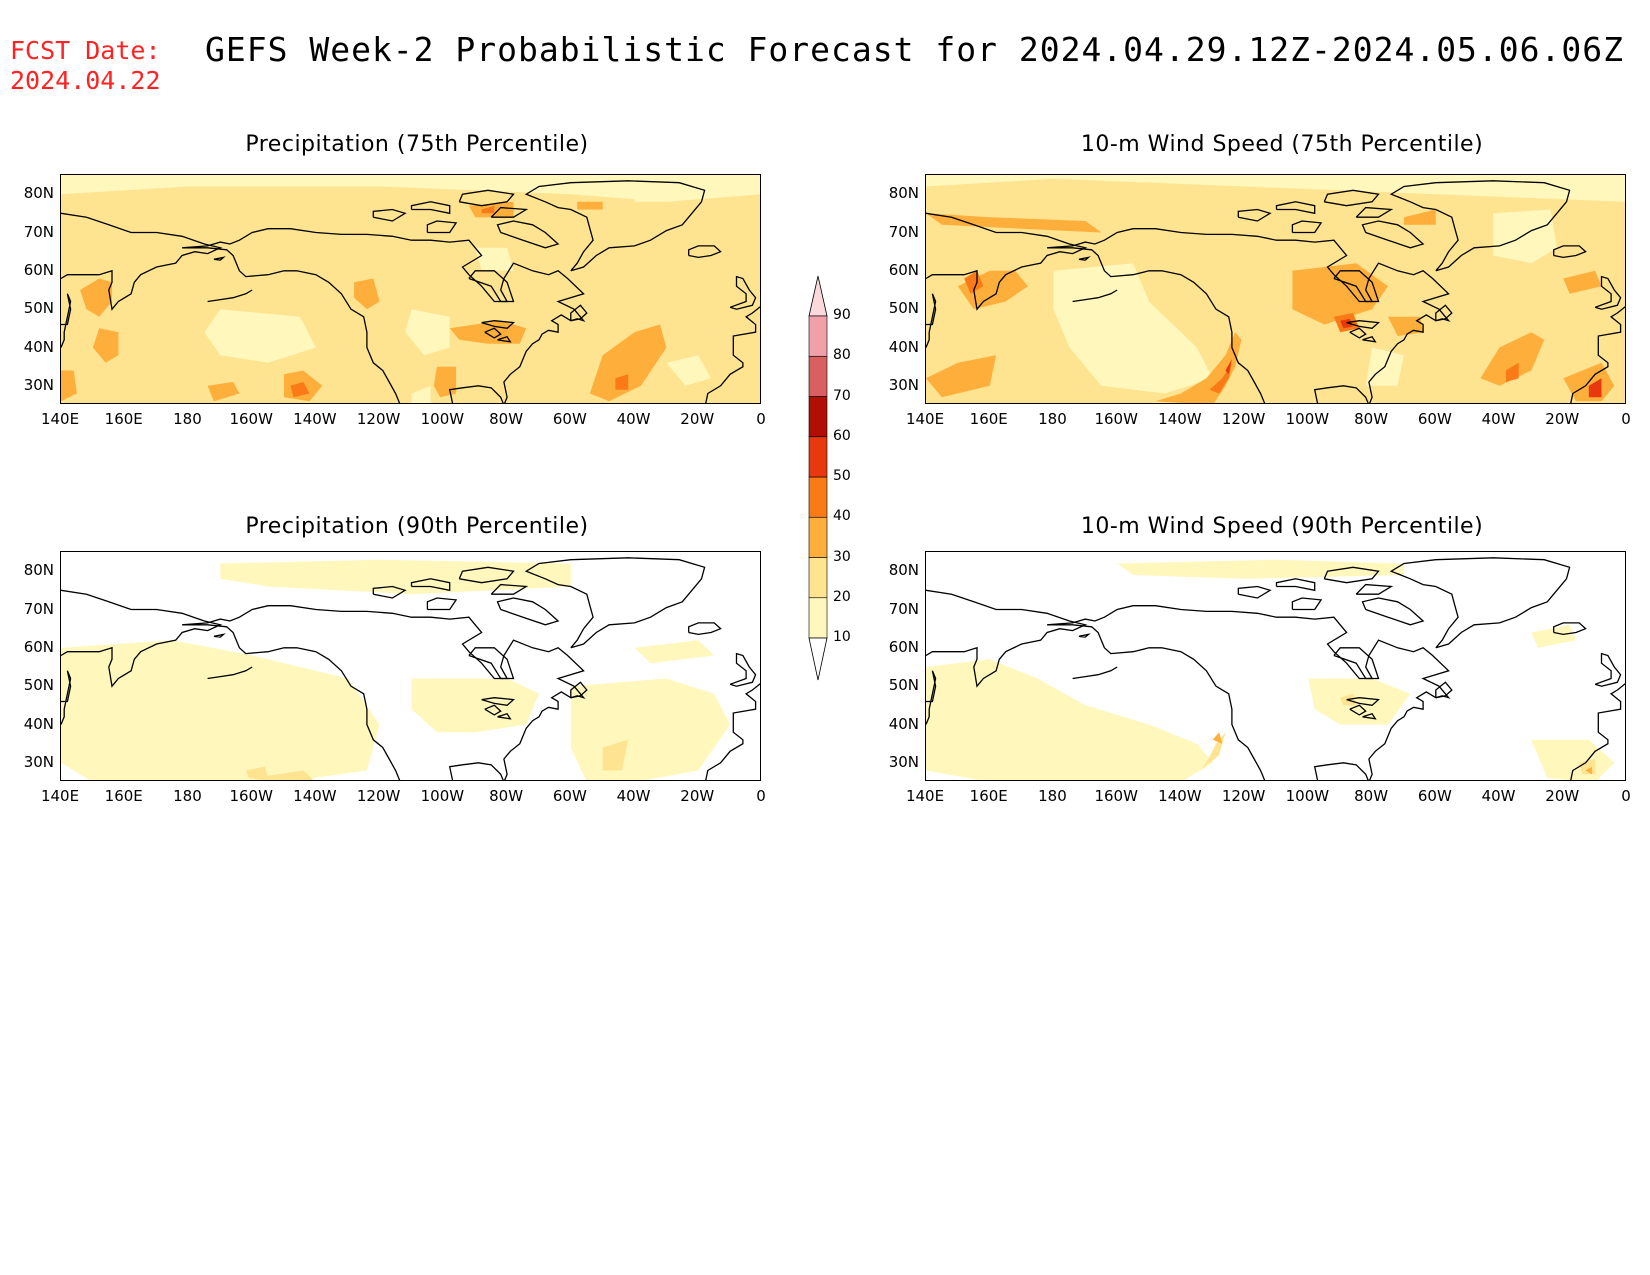 This screenshot has height=1275, width=1650. Describe the element at coordinates (903, 384) in the screenshot. I see `y-tick-label: 30N` at that location.